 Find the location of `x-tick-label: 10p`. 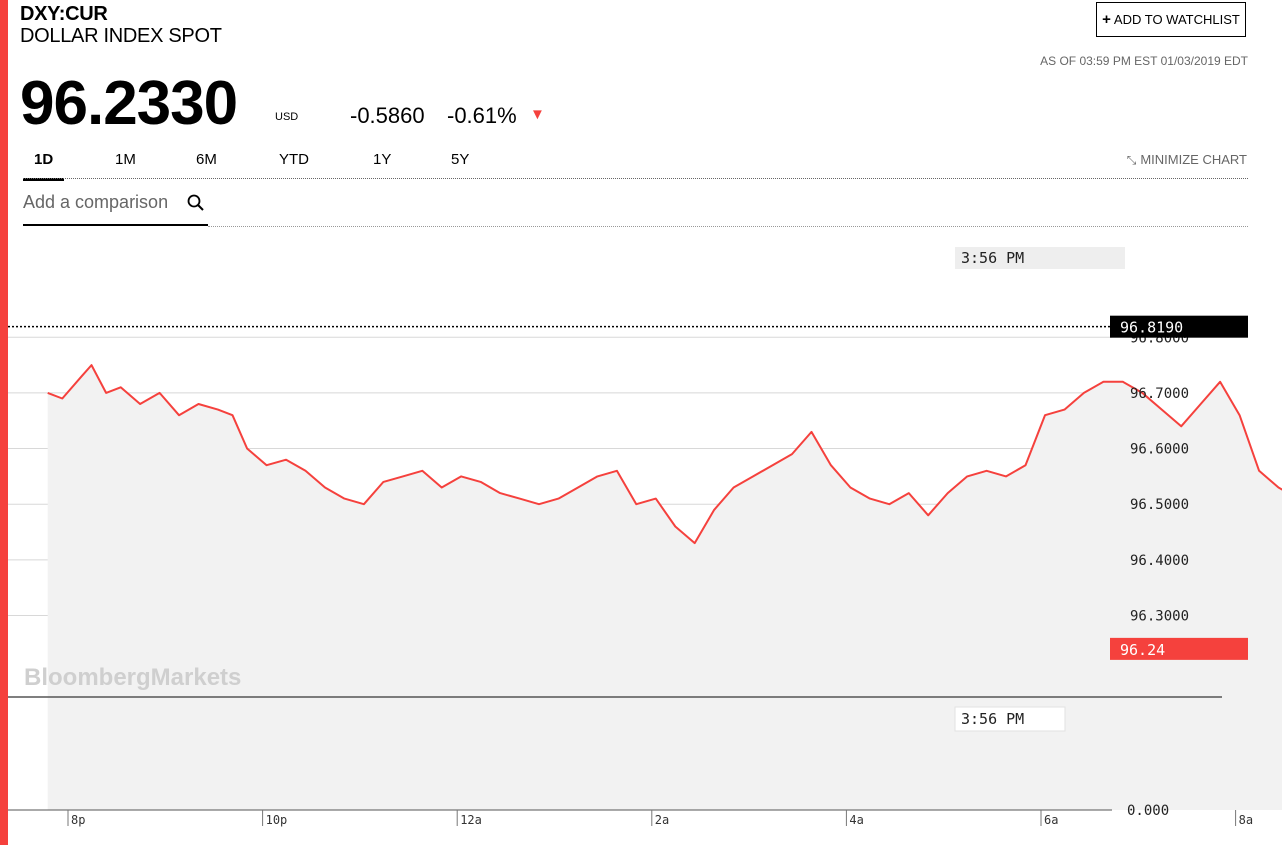

x-tick-label: 10p is located at coordinates (277, 820).